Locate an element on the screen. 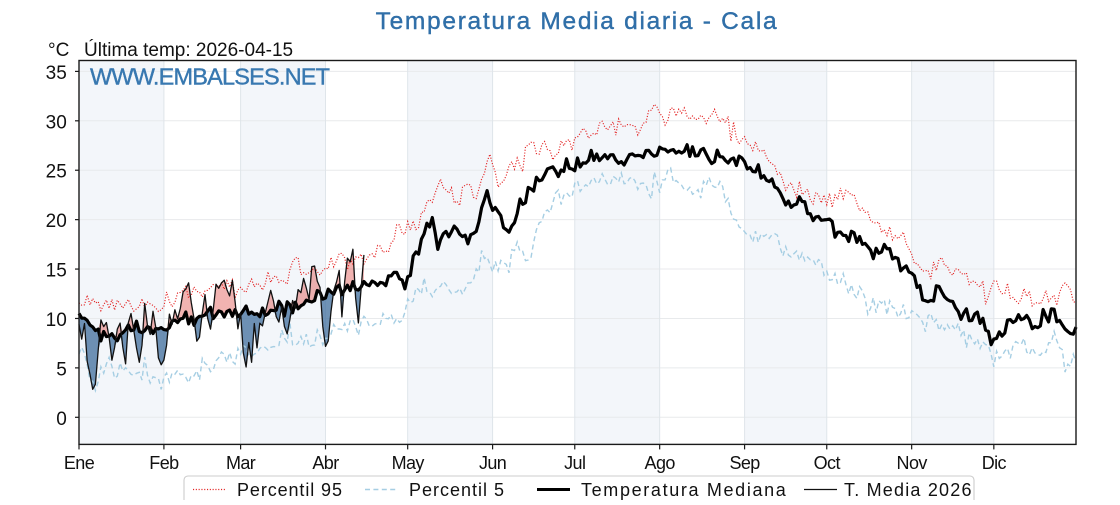 Image resolution: width=1120 pixels, height=505 pixels. svg-text:Temperatura Media diaria - Cal: Temperatura Media diaria - Cala is located at coordinates (577, 21).